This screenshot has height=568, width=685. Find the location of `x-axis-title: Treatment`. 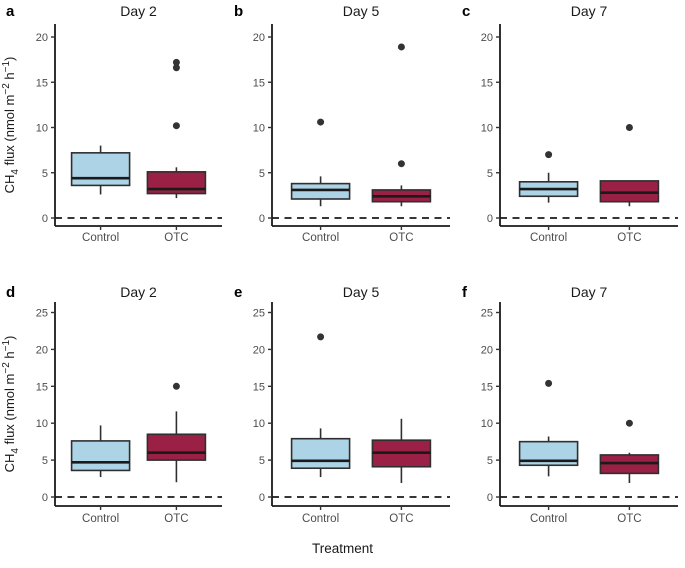

x-axis-title: Treatment is located at coordinates (342, 548).